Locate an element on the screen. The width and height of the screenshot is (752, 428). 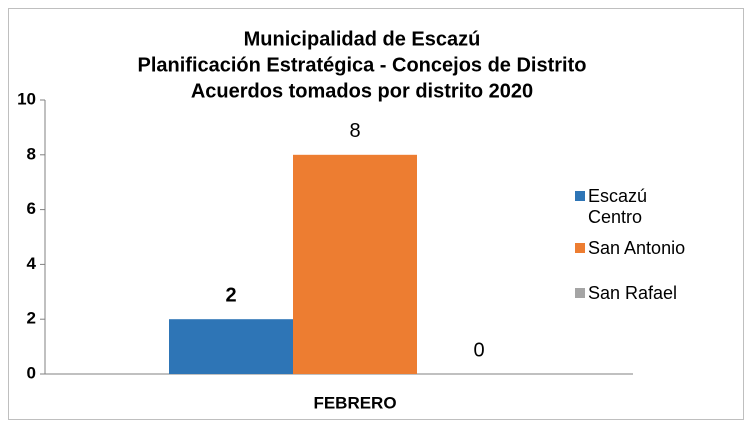
legend-item: San Rafael is located at coordinates (644, 293).